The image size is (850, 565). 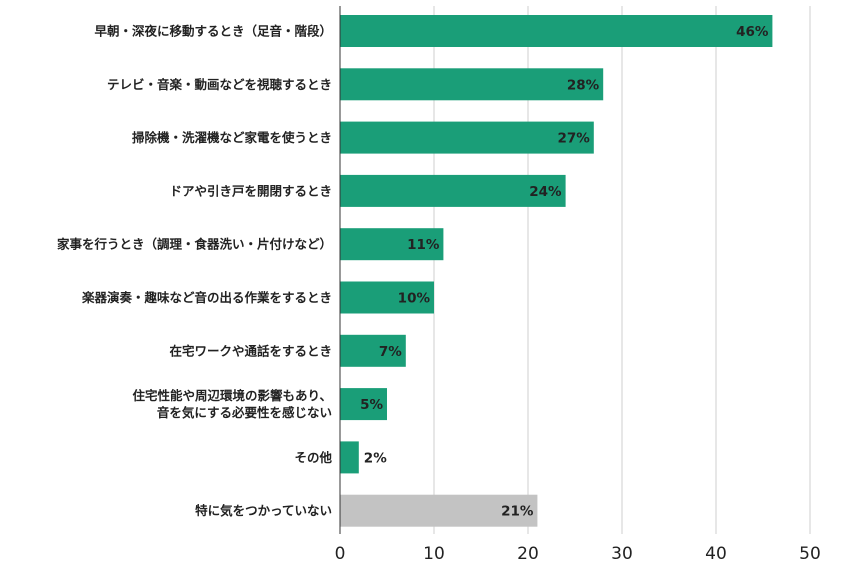 I want to click on category-label: 掃除機・洗濯機など家電を使うとき, so click(x=232, y=137).